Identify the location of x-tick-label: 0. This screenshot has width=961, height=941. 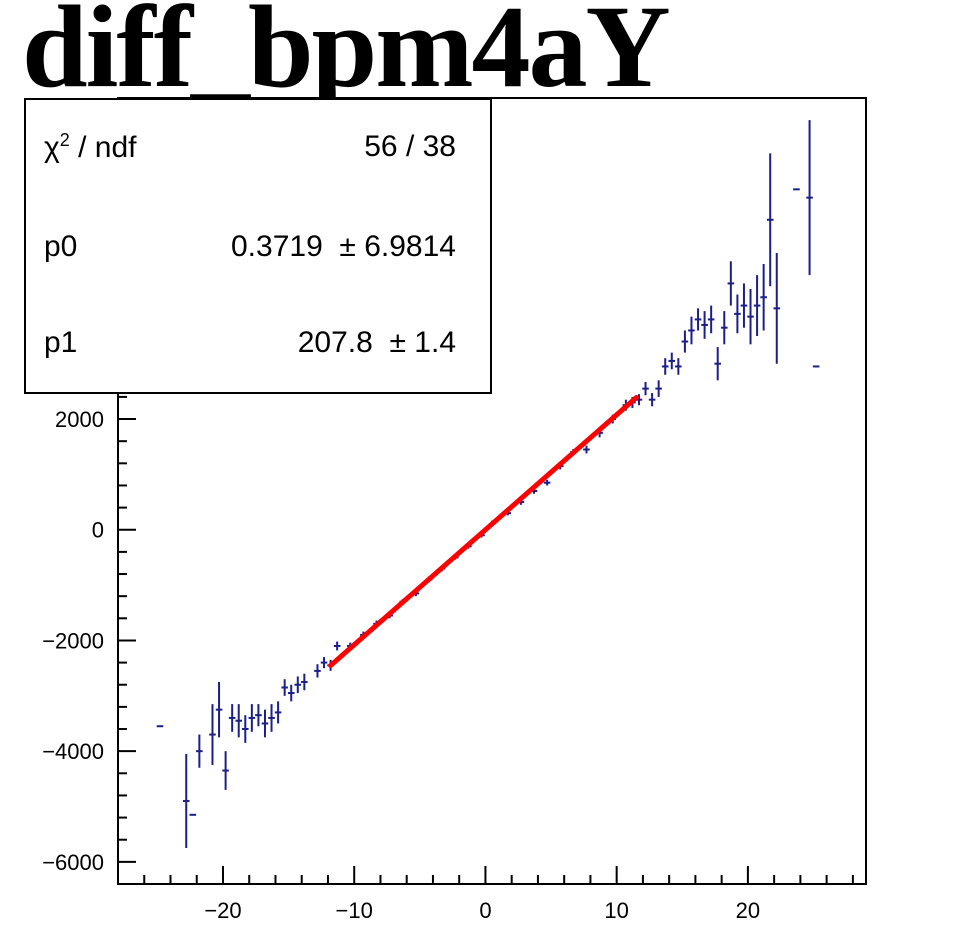
(485, 910).